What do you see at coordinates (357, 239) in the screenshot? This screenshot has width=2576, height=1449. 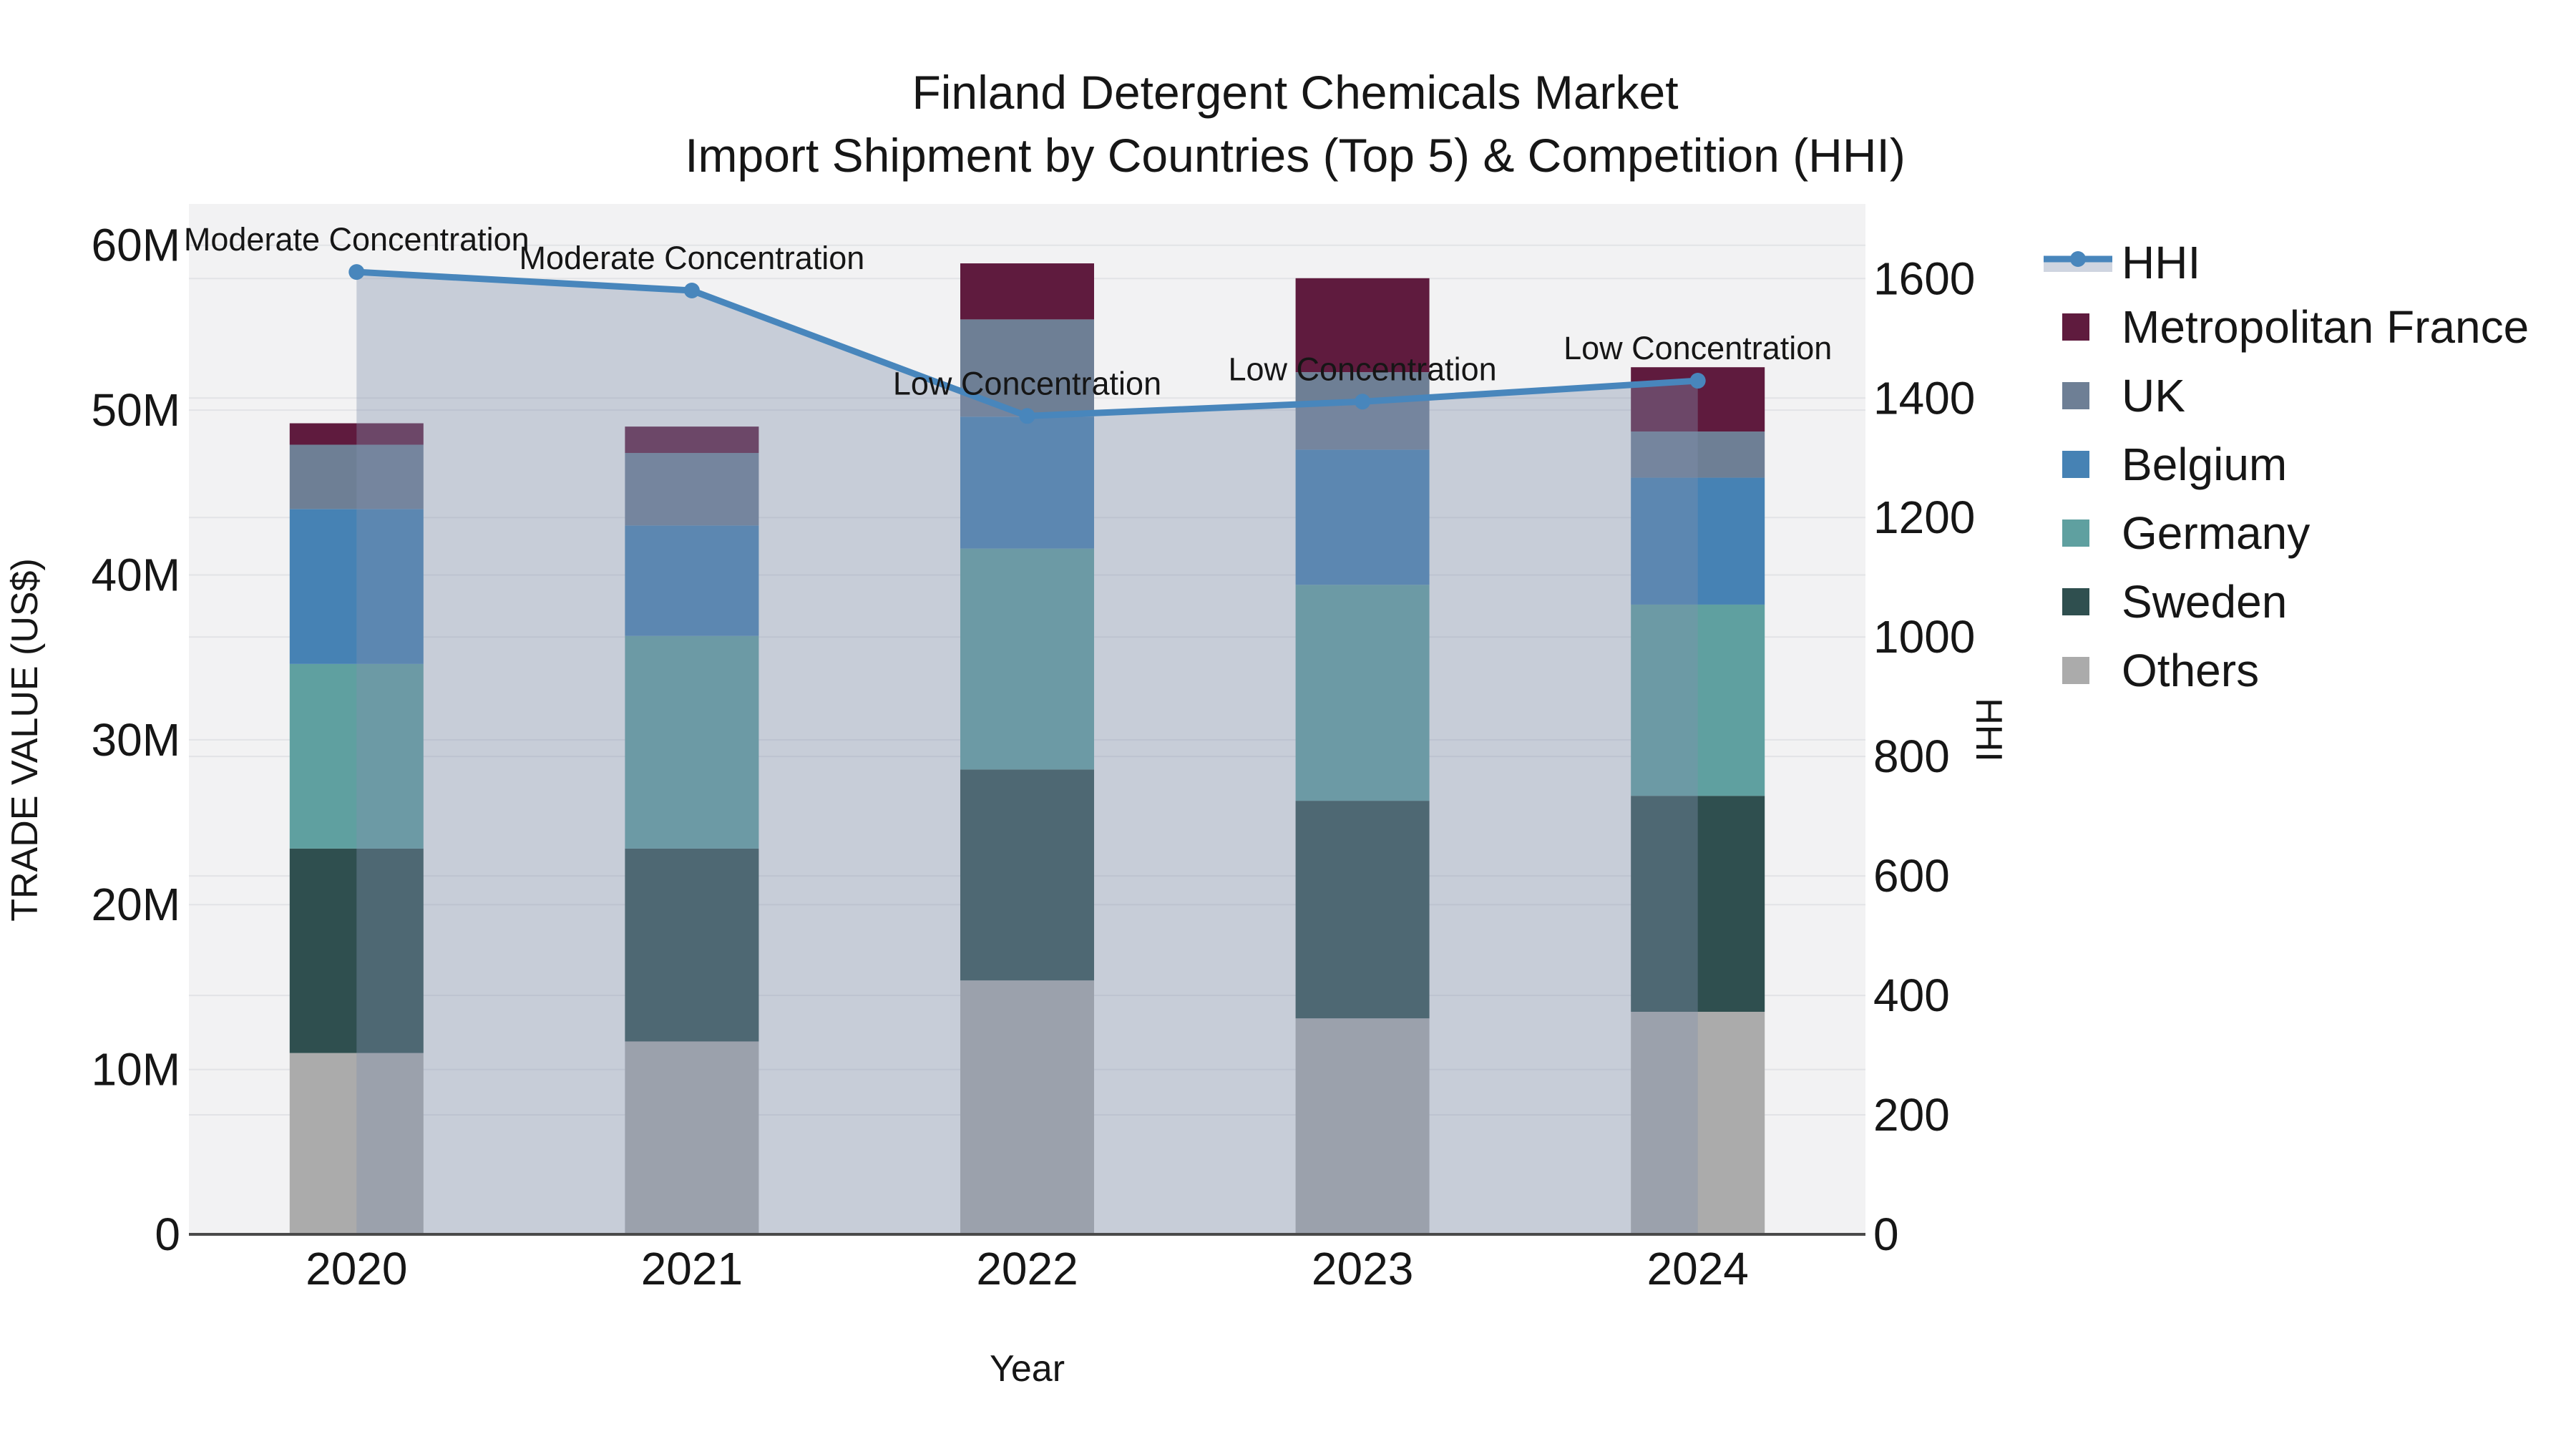 I see `annotation-2020: Moderate Concentration` at bounding box center [357, 239].